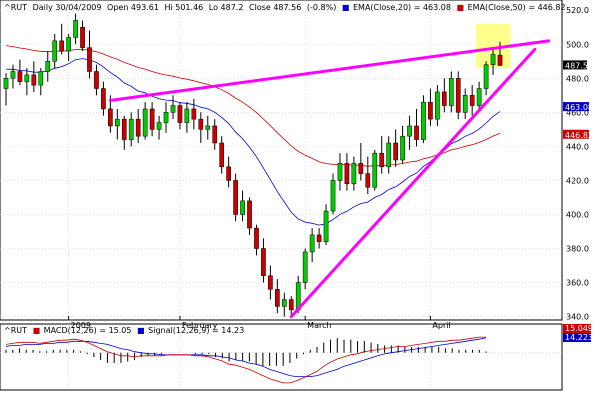 The height and width of the screenshot is (416, 600). Describe the element at coordinates (577, 10) in the screenshot. I see `price-y-tick: 520.0` at that location.